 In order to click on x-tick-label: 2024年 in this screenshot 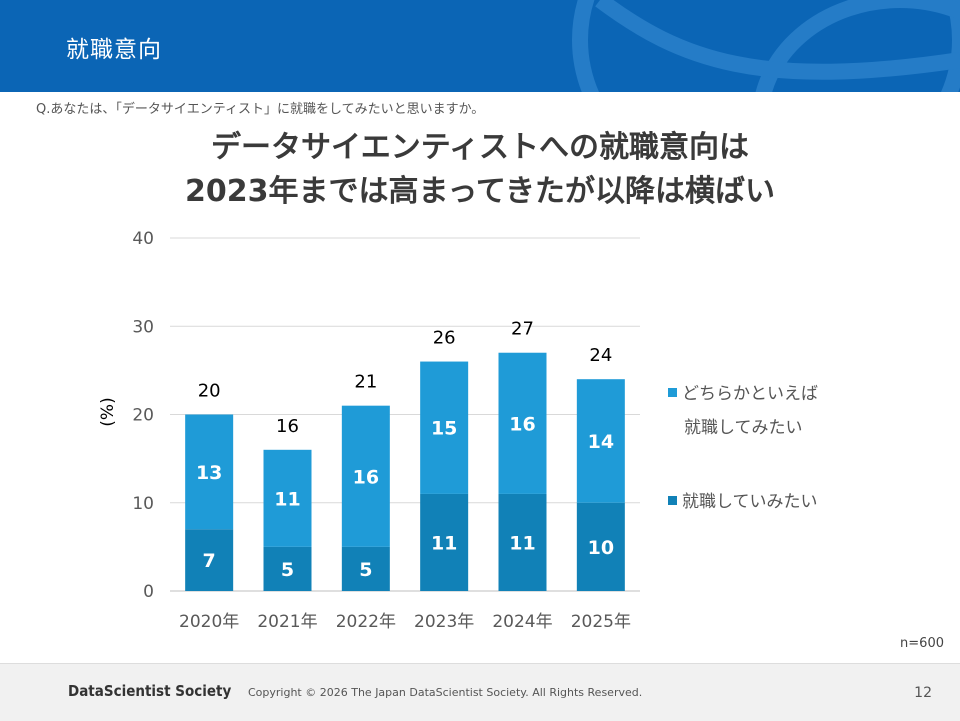, I will do `click(522, 622)`.